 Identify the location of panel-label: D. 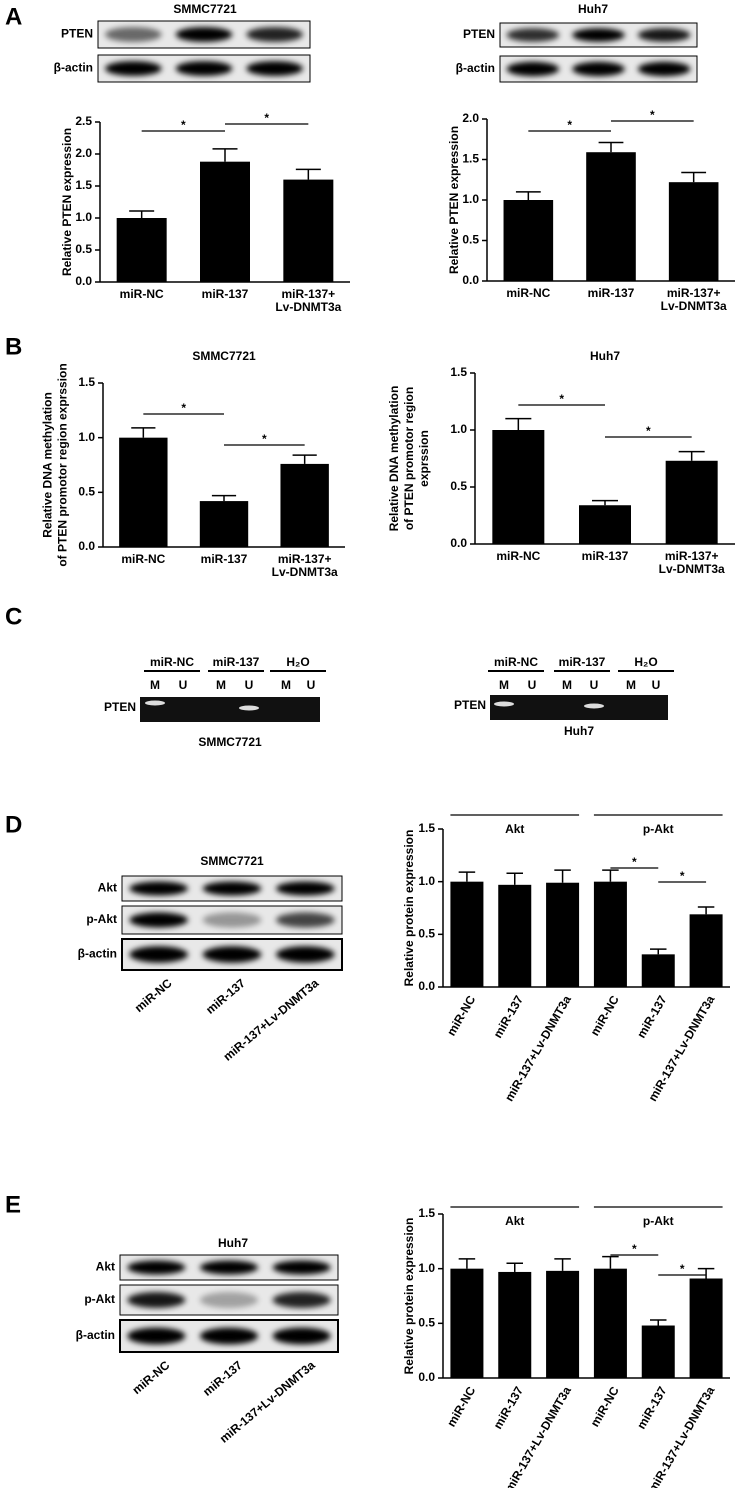
(13, 824).